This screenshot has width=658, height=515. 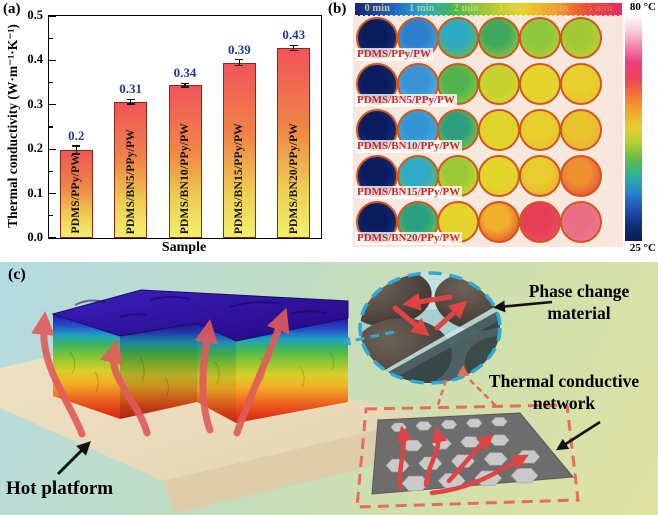 What do you see at coordinates (642, 7) in the screenshot?
I see `colorbar-max-label: 80 °C` at bounding box center [642, 7].